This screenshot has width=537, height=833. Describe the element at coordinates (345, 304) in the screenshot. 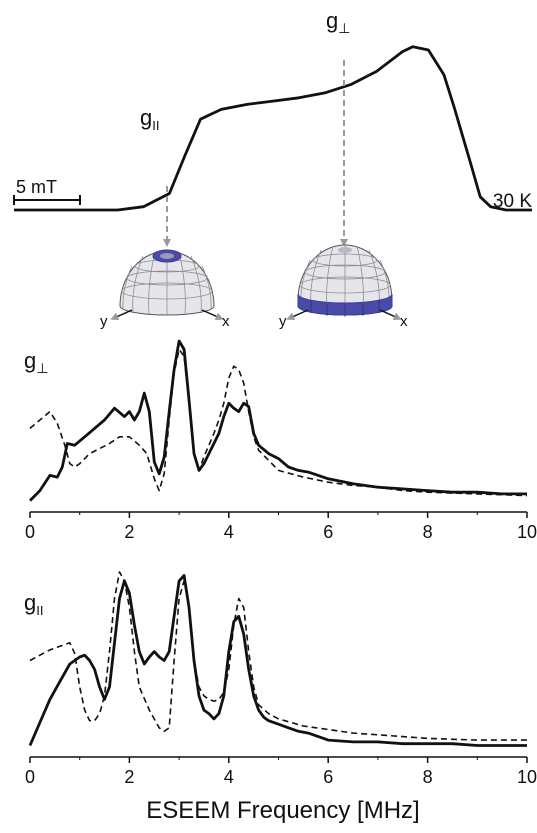

I see `equator-selection` at that location.